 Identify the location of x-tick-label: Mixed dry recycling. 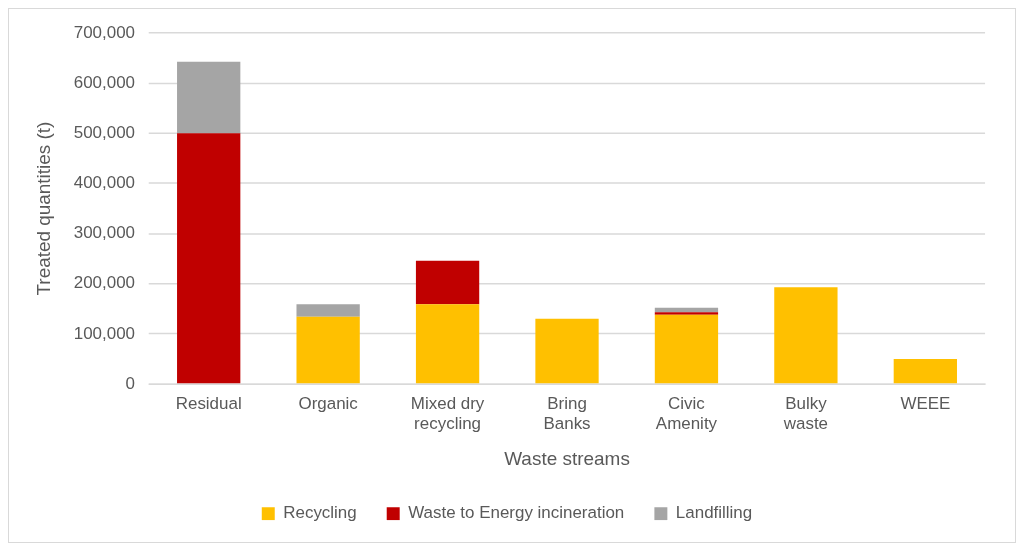
(447, 413).